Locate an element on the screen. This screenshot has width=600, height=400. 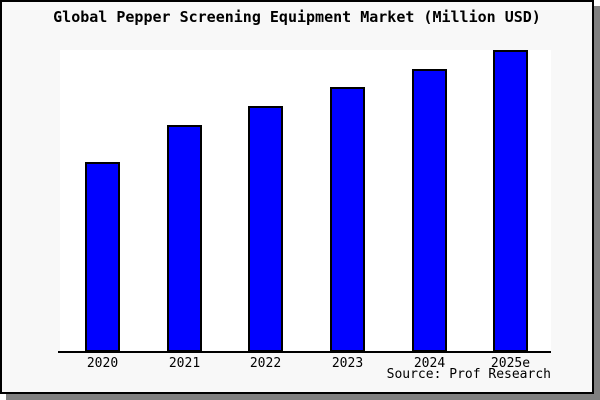
x-tick-label-2021: 2021 is located at coordinates (184, 363).